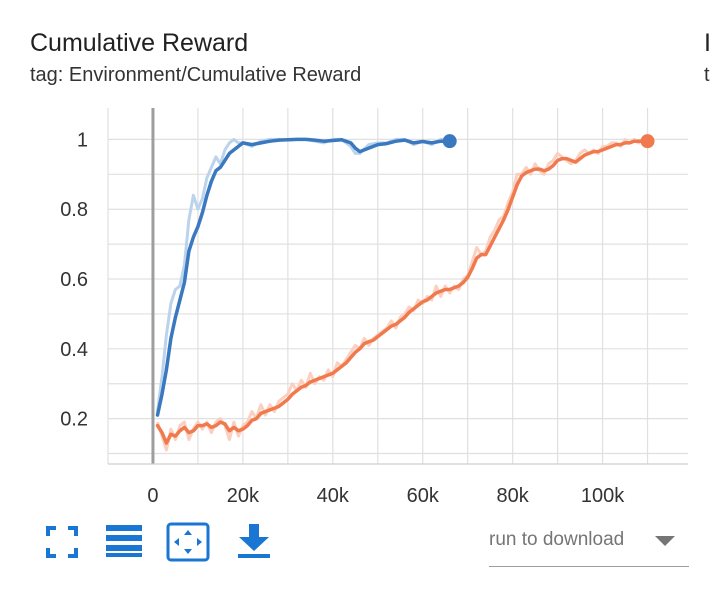 The width and height of the screenshot is (712, 592). I want to click on fullscreen-button, so click(62, 542).